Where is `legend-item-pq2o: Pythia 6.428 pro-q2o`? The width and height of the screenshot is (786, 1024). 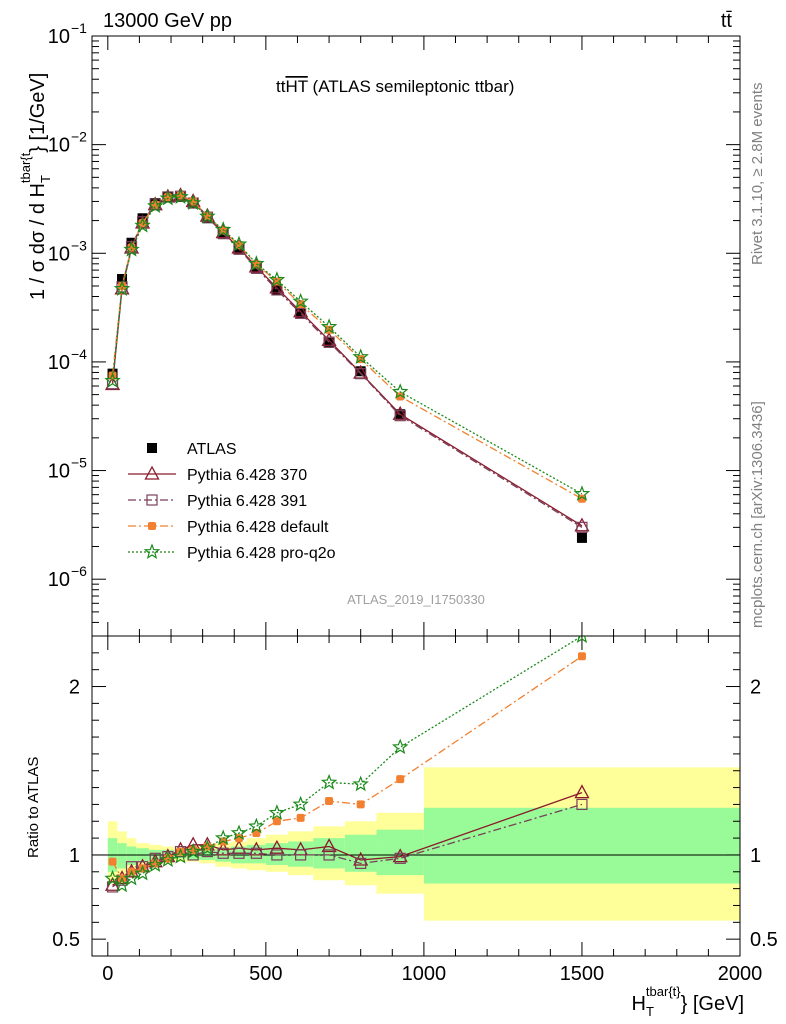 legend-item-pq2o: Pythia 6.428 pro-q2o is located at coordinates (232, 552).